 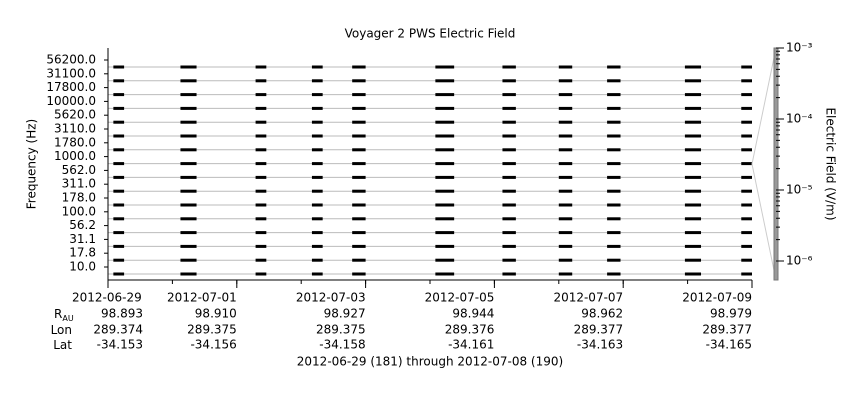 I want to click on y-tick-label: 5620.0, so click(x=75, y=115).